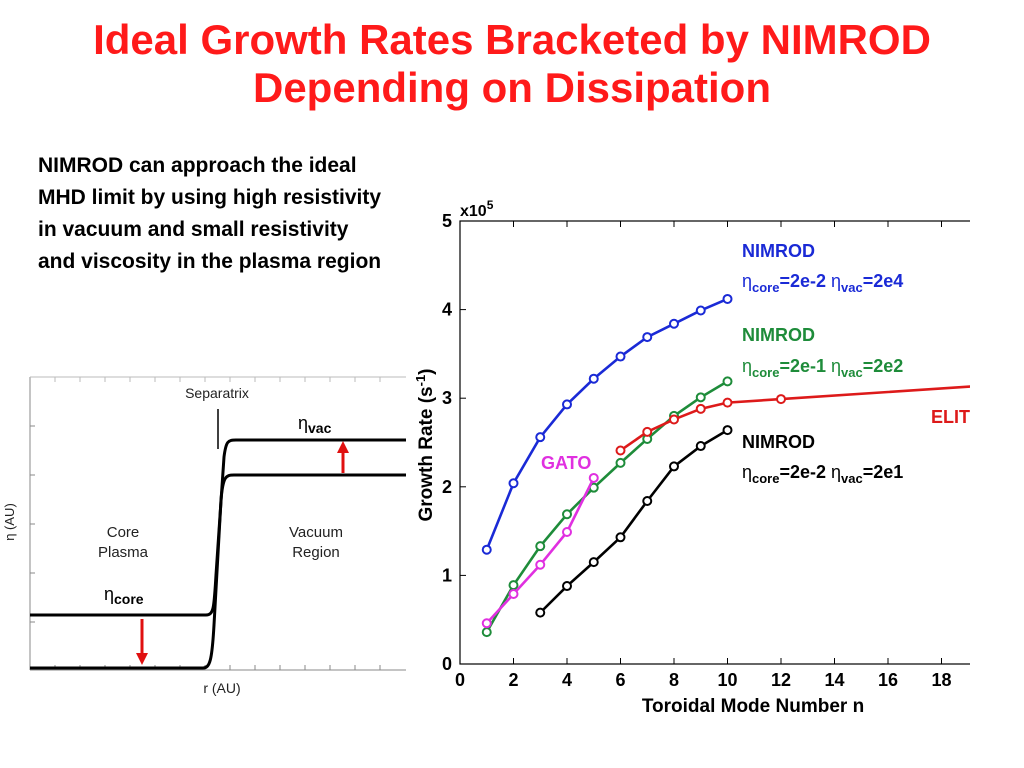 This screenshot has height=768, width=1024. What do you see at coordinates (447, 221) in the screenshot?
I see `y-tick-label: 5` at bounding box center [447, 221].